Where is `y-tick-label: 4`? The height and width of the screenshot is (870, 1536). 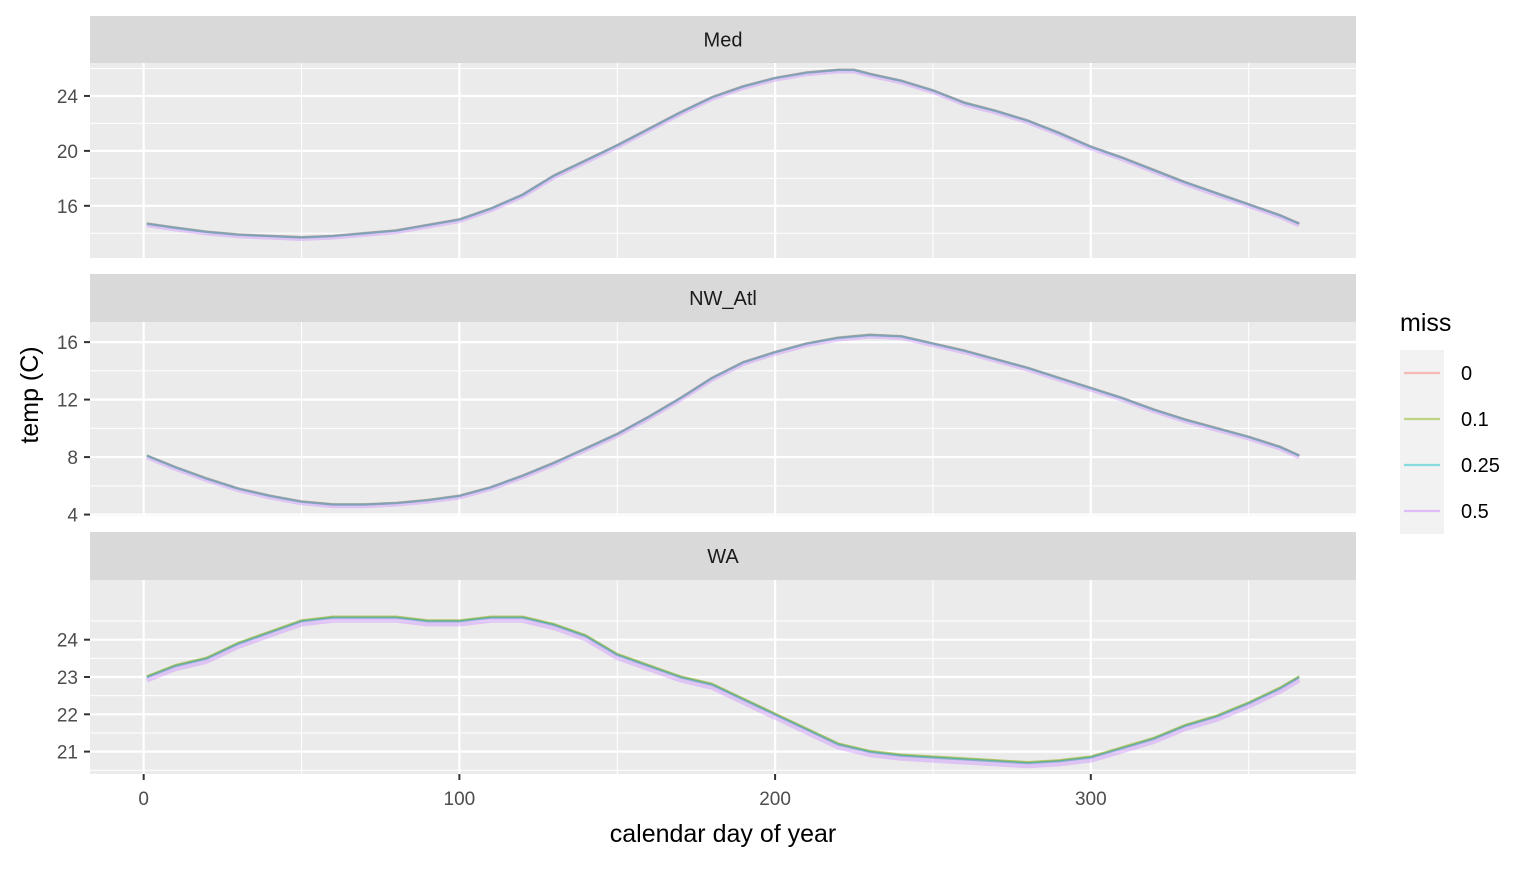
y-tick-label: 4 is located at coordinates (72, 516).